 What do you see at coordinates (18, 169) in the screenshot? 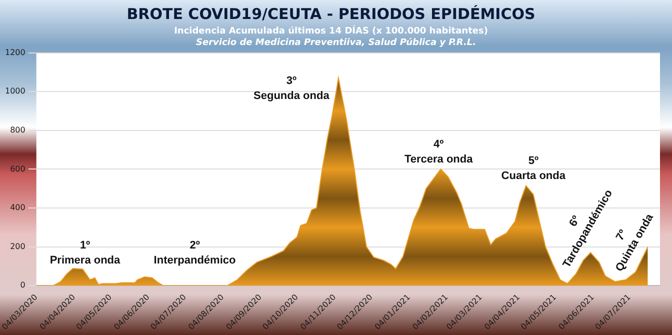
I see `y-tick-label: 600` at bounding box center [18, 169].